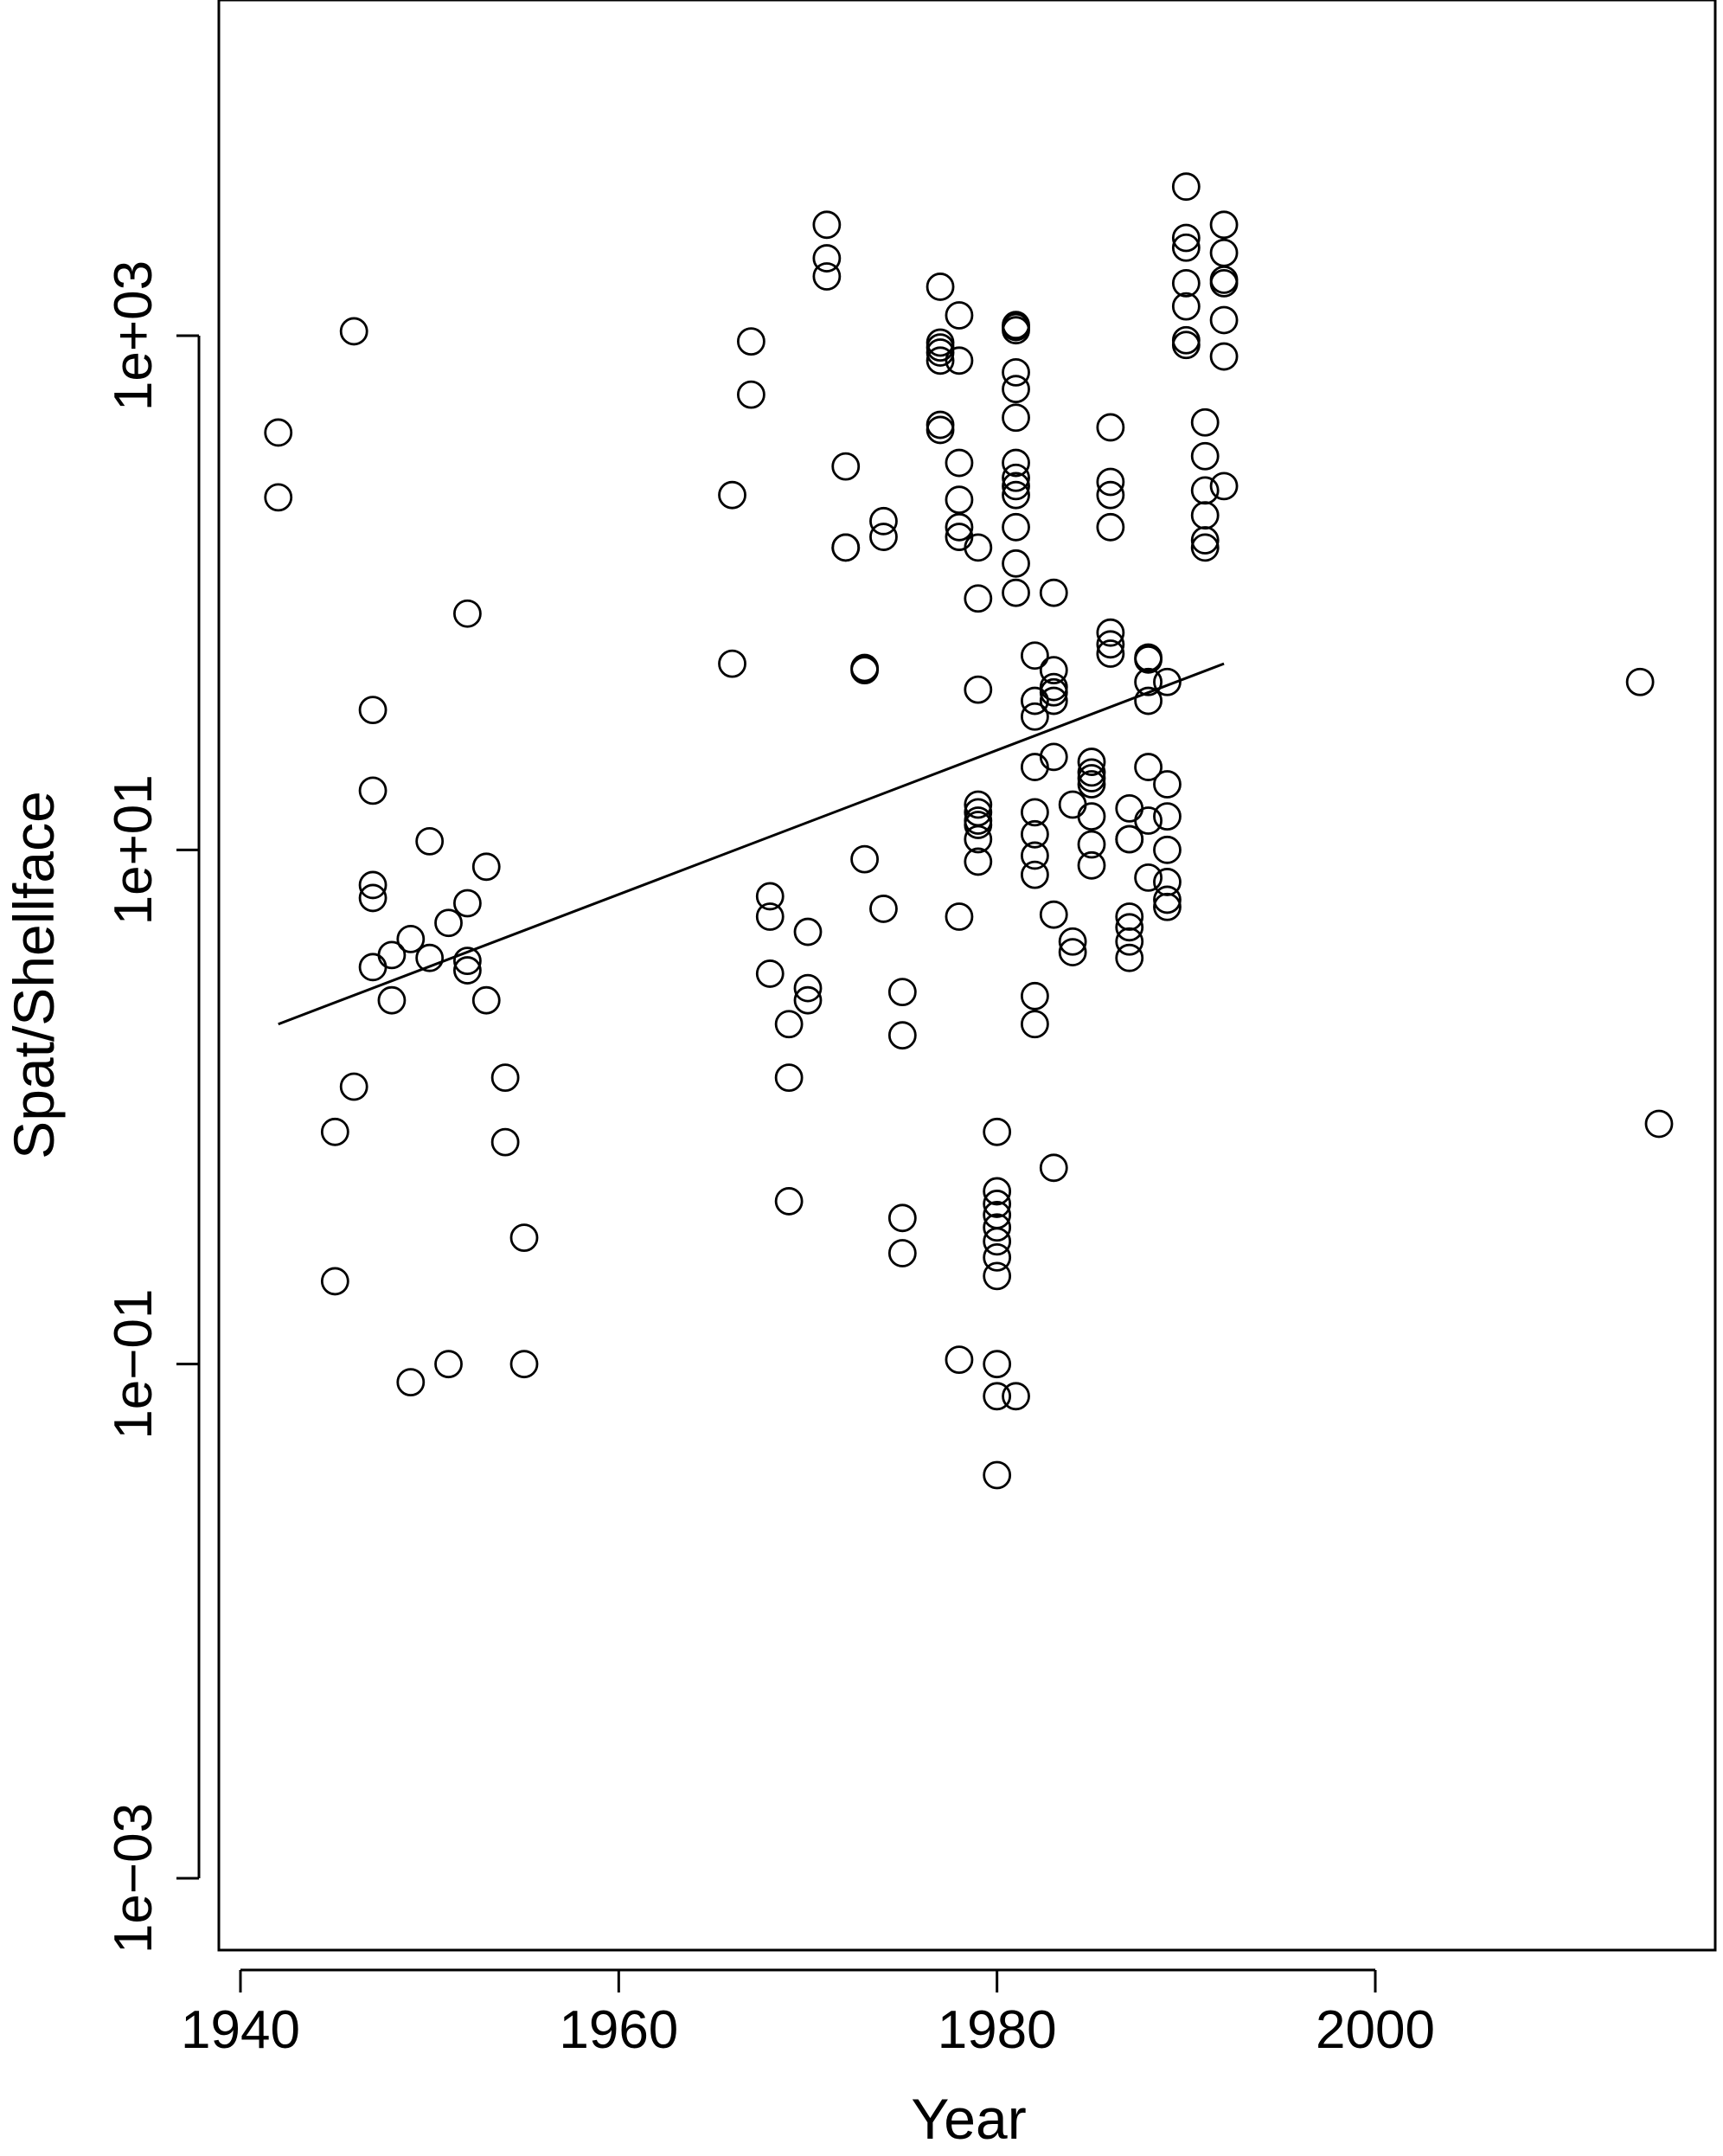 The height and width of the screenshot is (2156, 1723). Describe the element at coordinates (808, 2014) in the screenshot. I see `x-axis: 1940 1960 1980 2000` at that location.